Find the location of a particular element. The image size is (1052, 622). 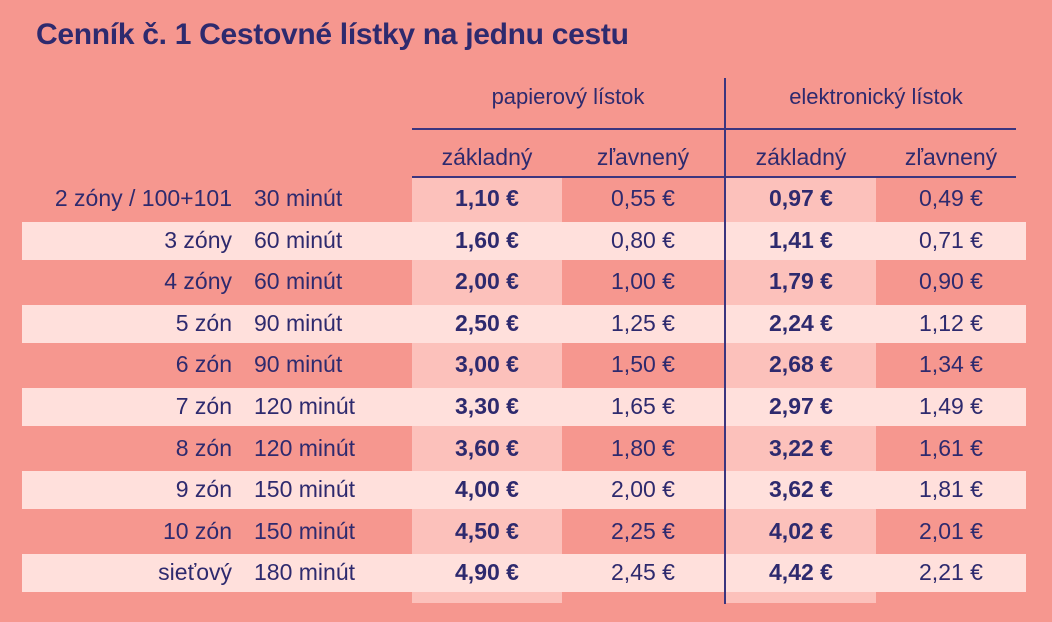

cell-zone: 8 zón is located at coordinates (203, 447).